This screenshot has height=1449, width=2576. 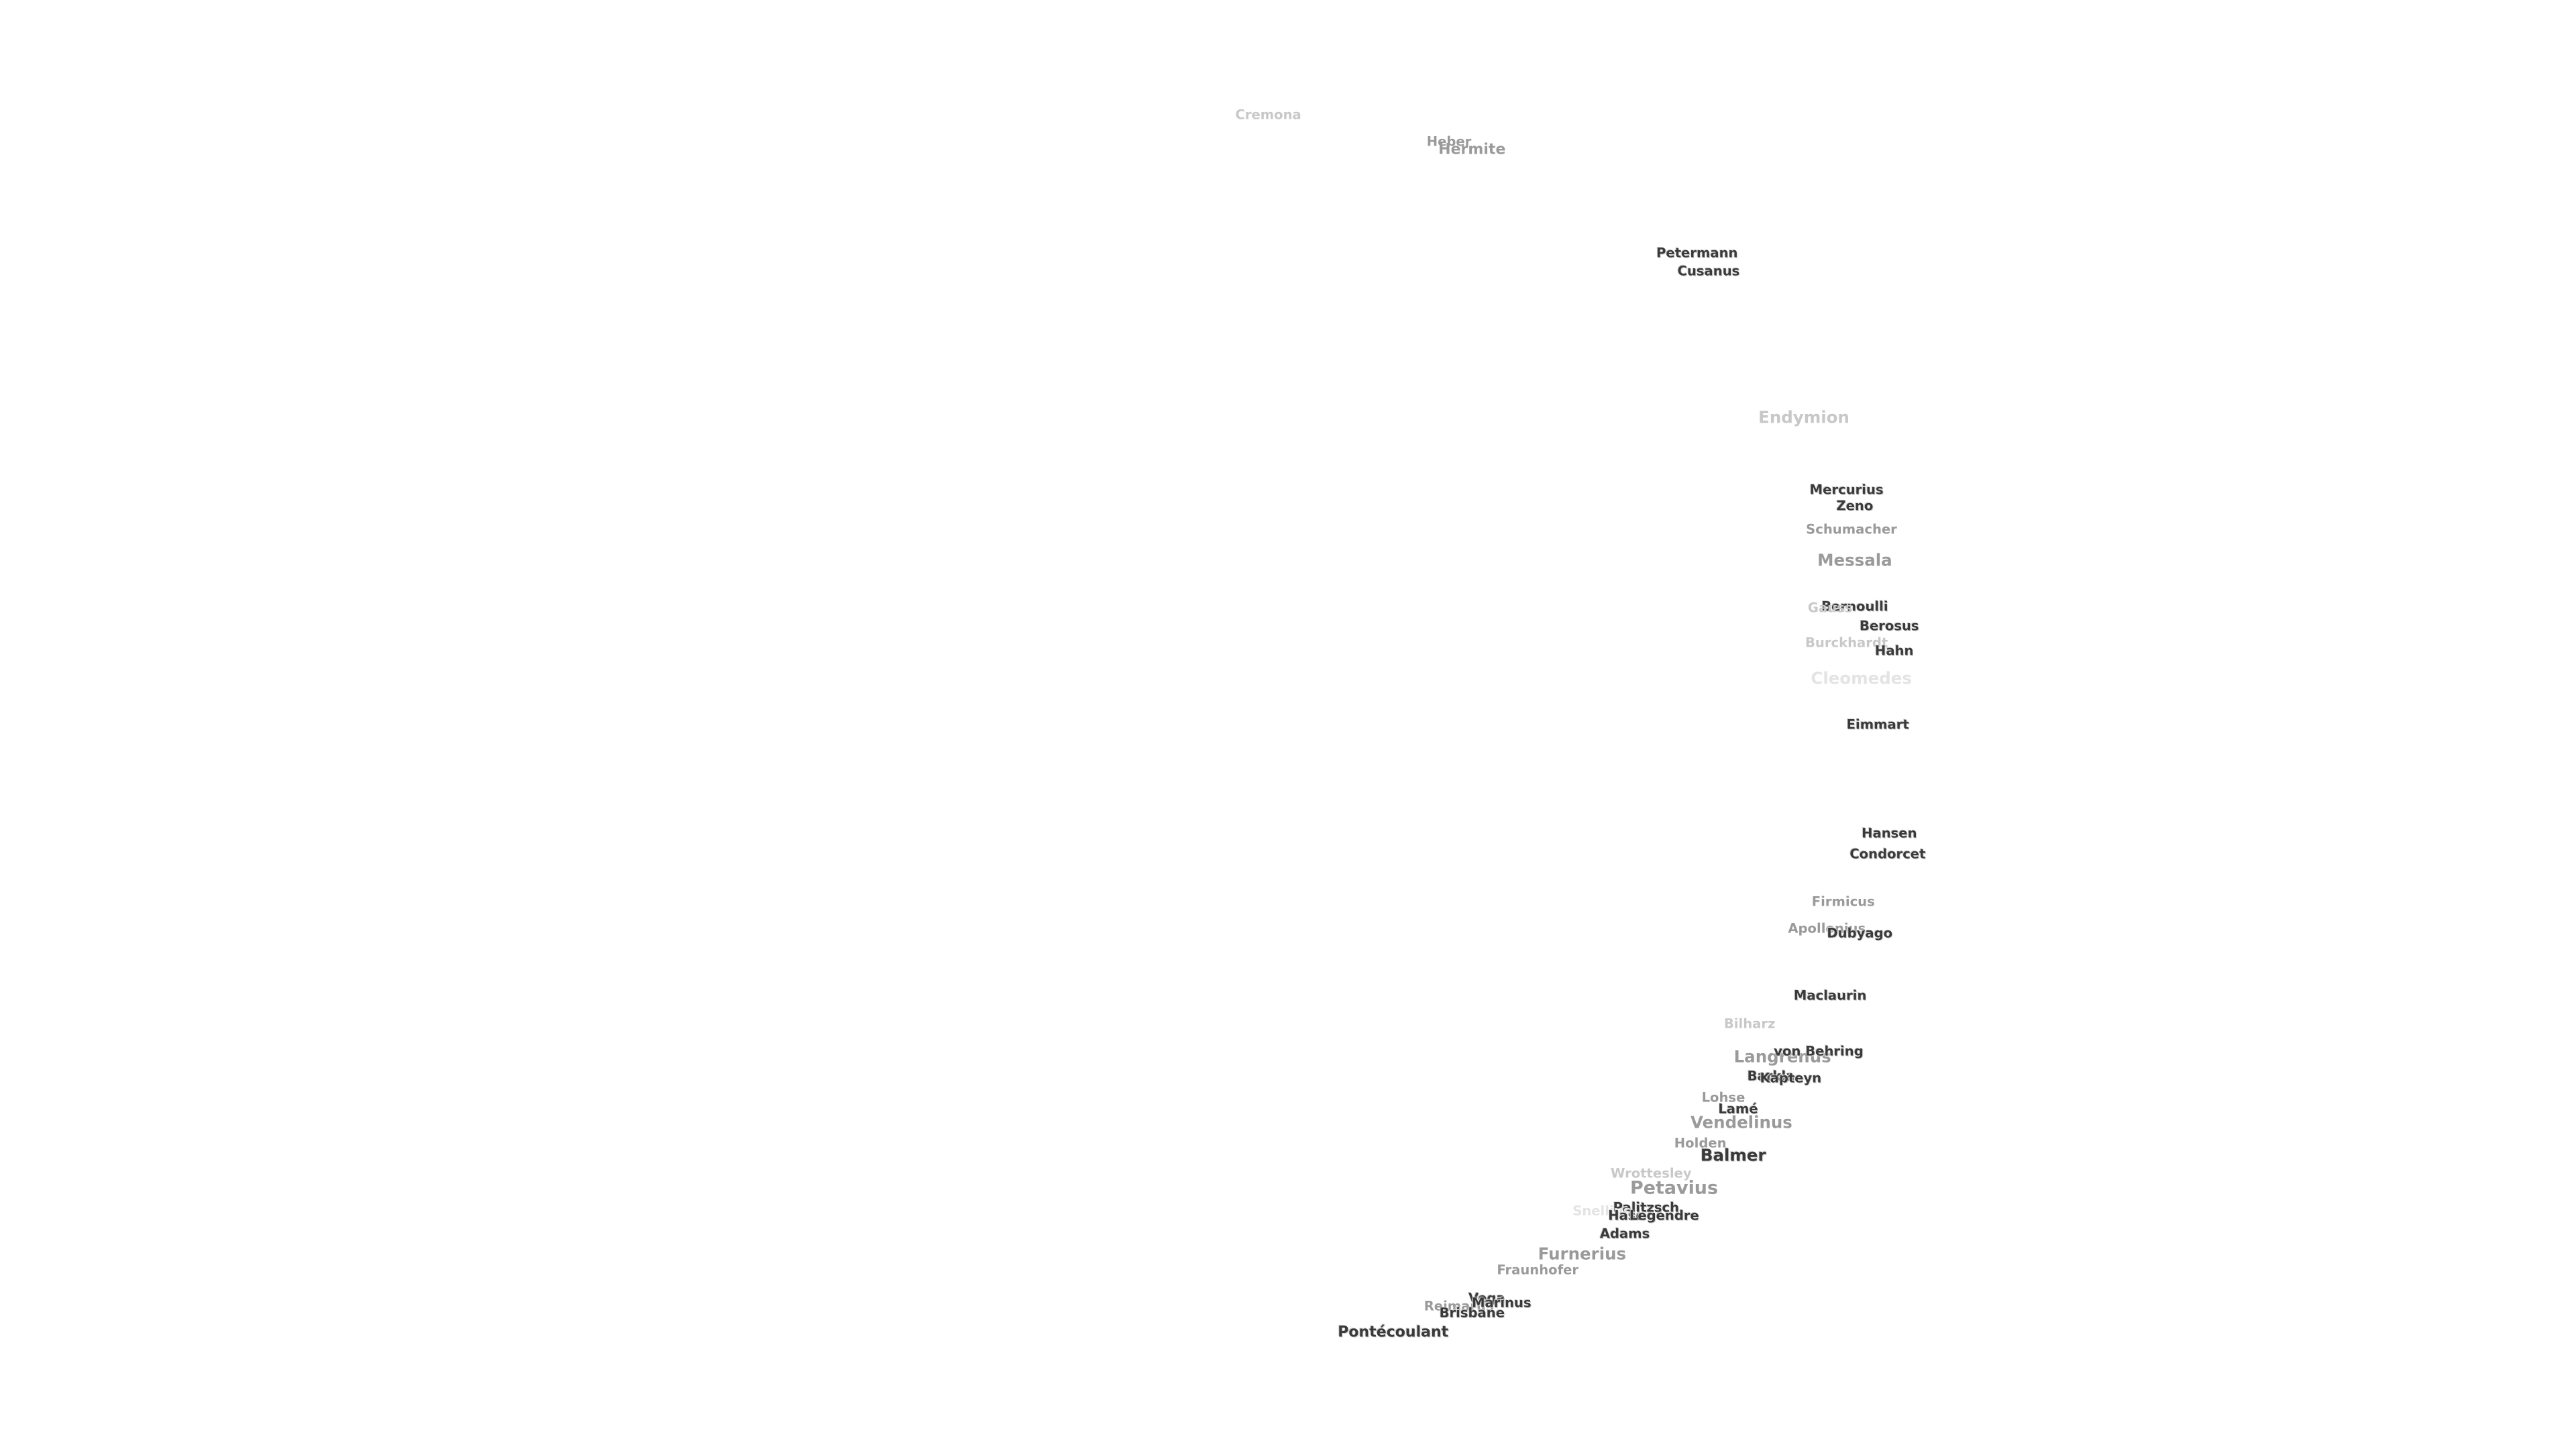 What do you see at coordinates (1393, 1332) in the screenshot?
I see `crater-label: Pontécoulant` at bounding box center [1393, 1332].